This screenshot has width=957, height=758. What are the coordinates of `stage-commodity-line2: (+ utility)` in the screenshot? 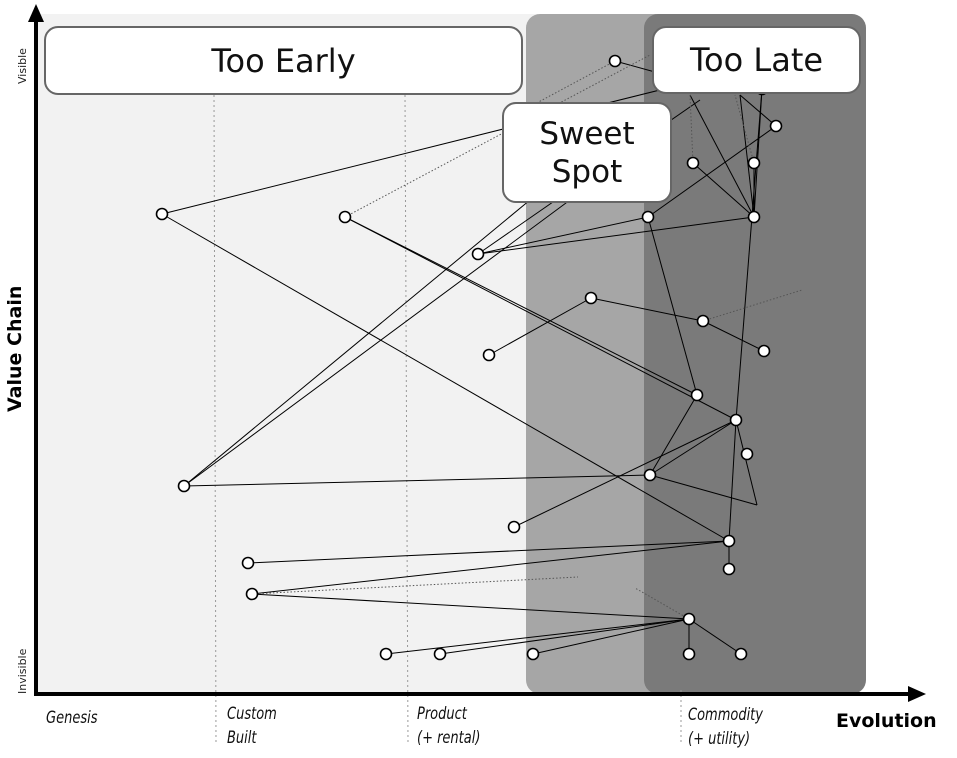 It's located at (719, 739).